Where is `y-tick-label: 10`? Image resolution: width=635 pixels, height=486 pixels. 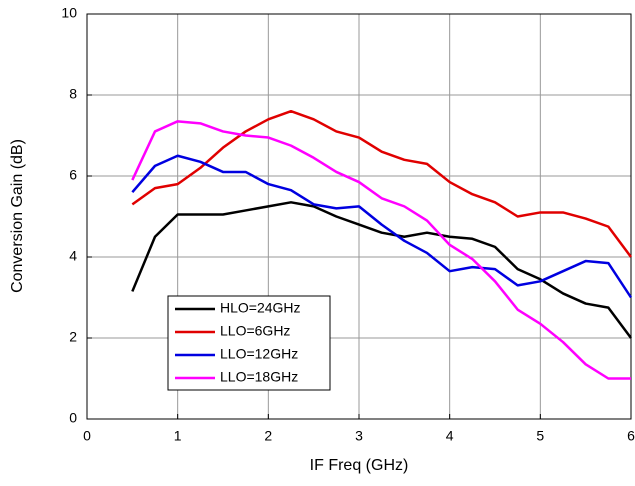
y-tick-label: 10 is located at coordinates (69, 13).